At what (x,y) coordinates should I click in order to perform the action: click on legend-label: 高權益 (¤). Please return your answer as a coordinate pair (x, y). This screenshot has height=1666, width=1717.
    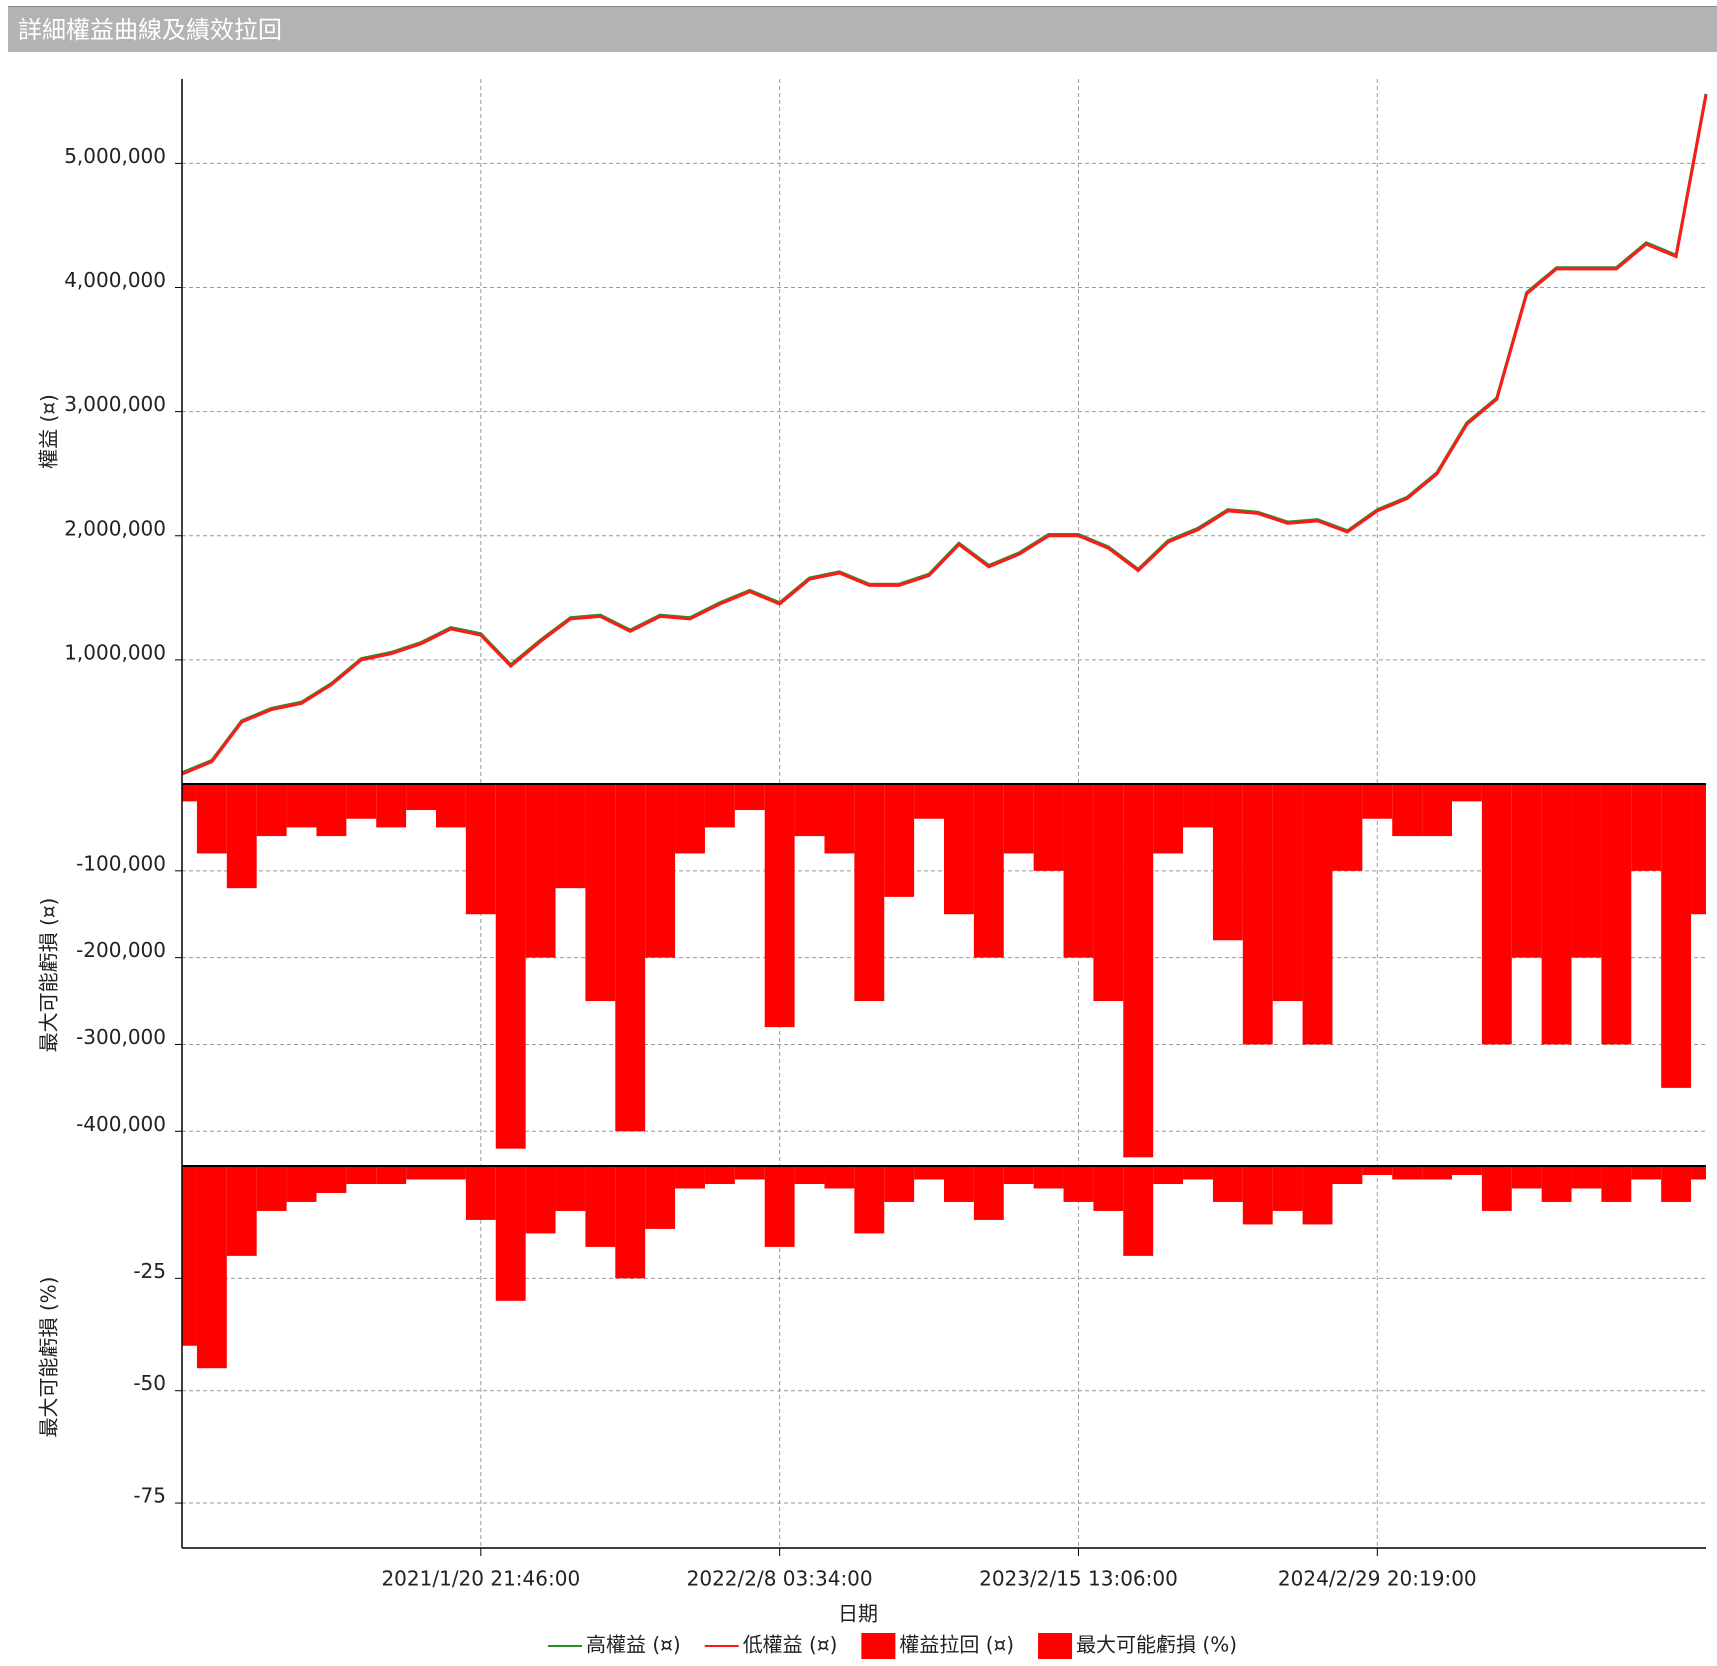
    Looking at the image, I should click on (633, 1645).